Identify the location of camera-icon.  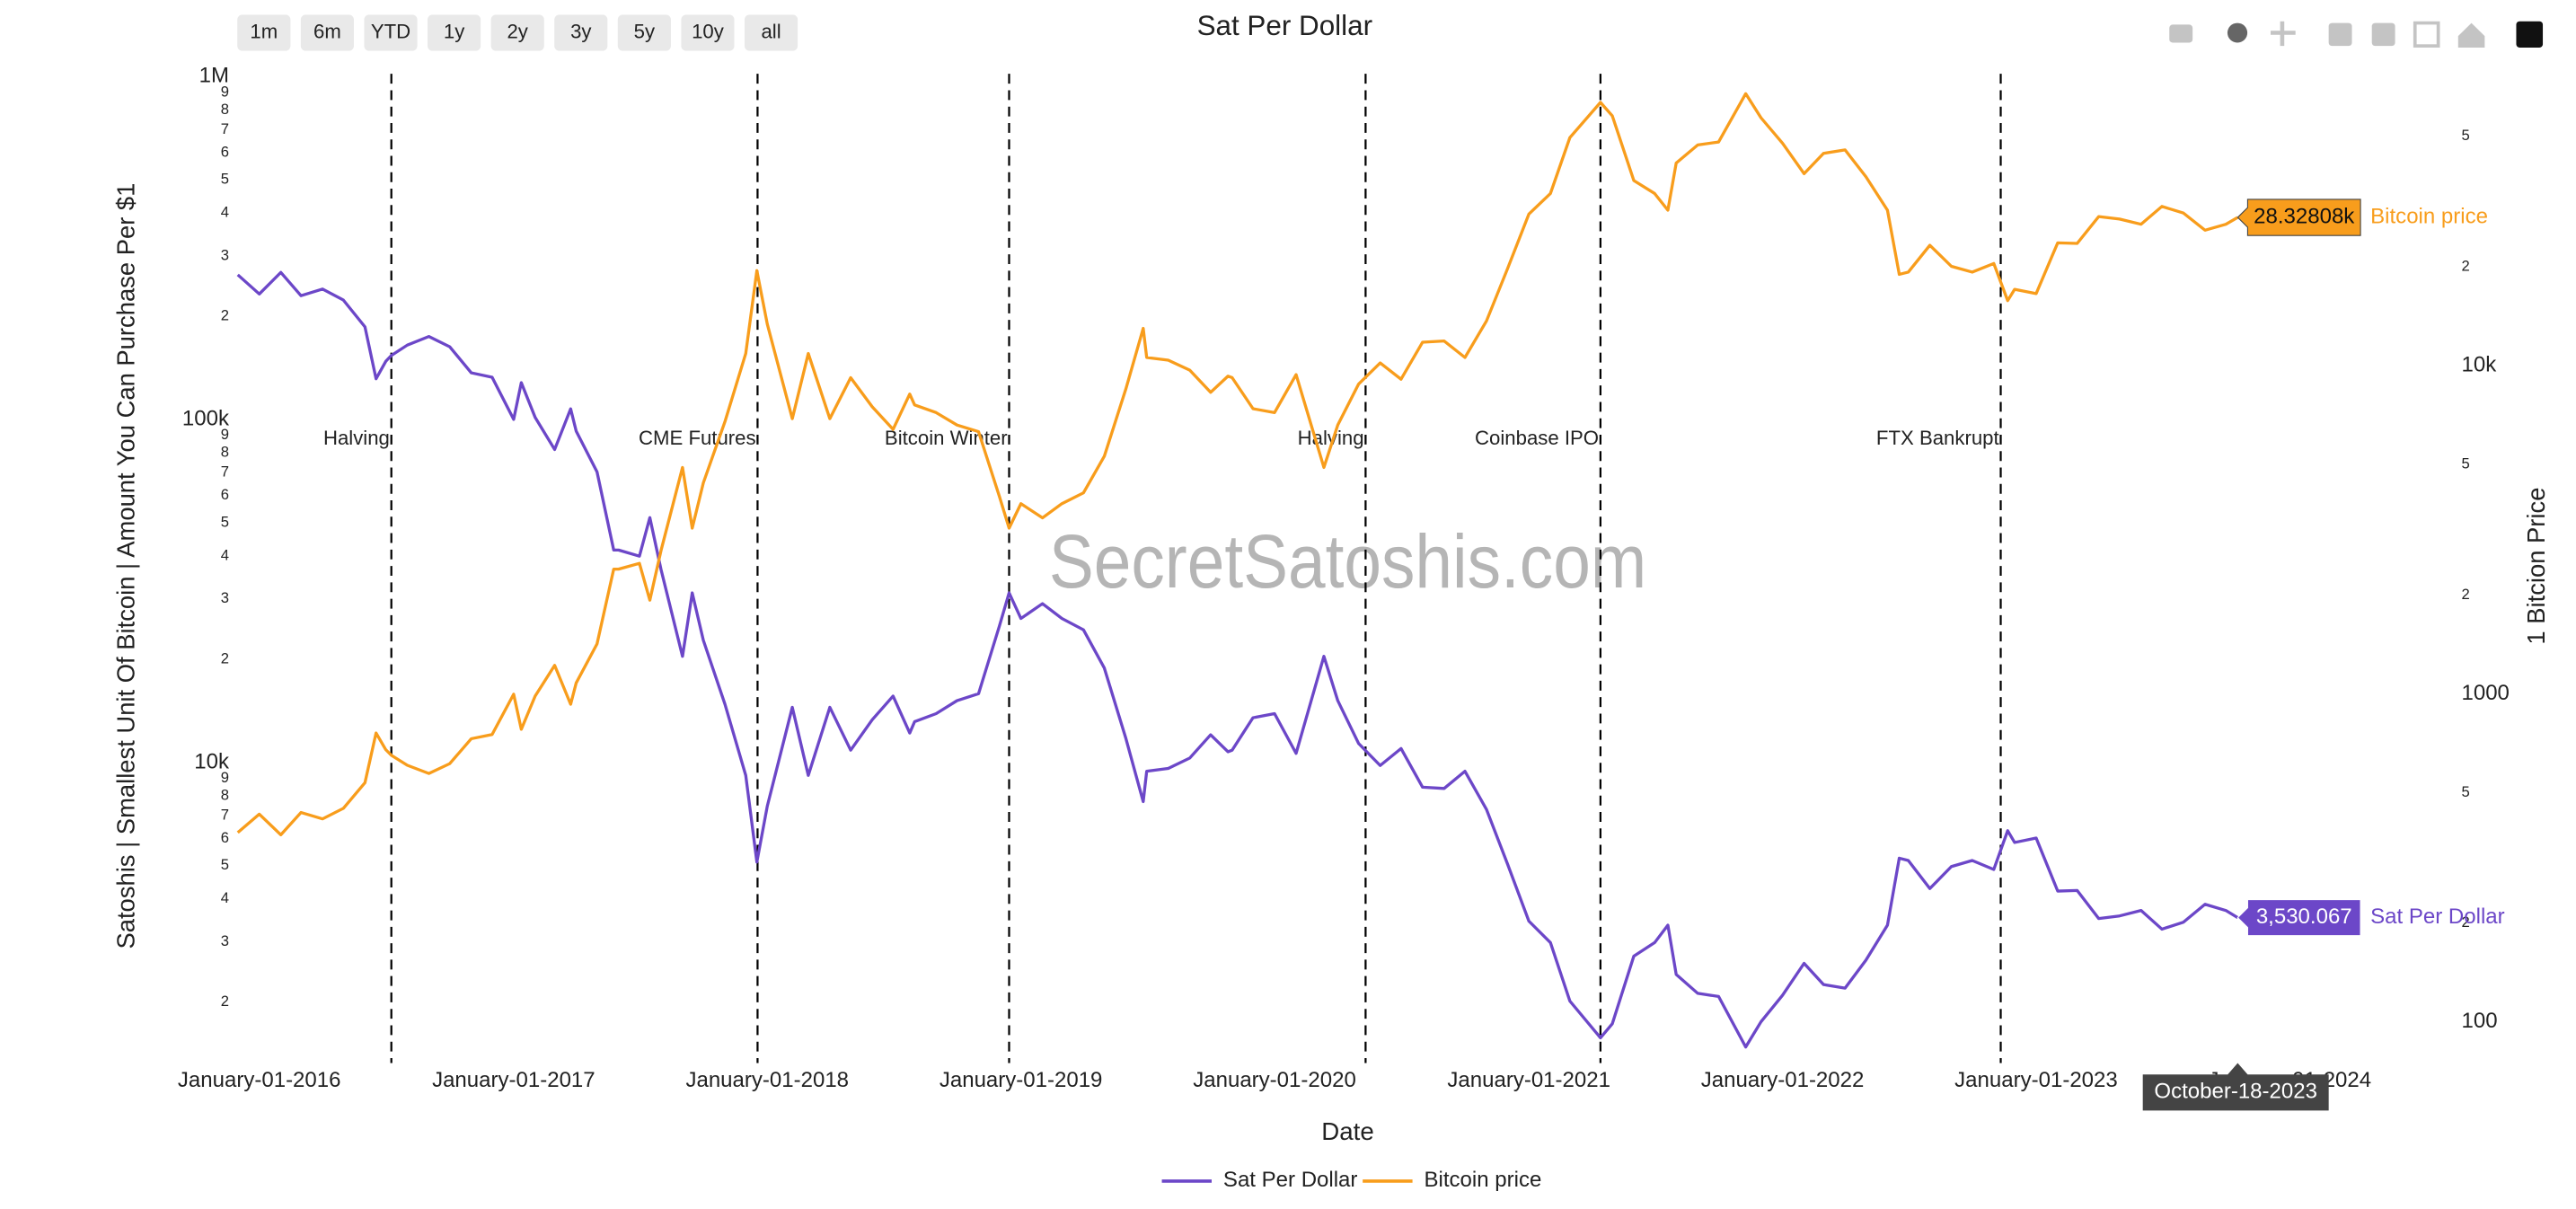
(2181, 33).